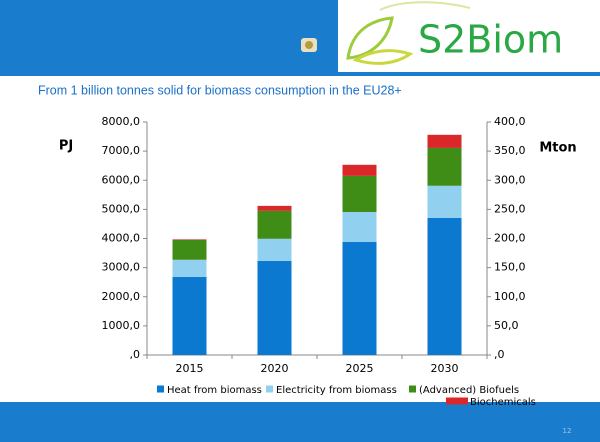 This screenshot has height=442, width=600. Describe the element at coordinates (510, 179) in the screenshot. I see `y2-tick-label: 300,0` at that location.